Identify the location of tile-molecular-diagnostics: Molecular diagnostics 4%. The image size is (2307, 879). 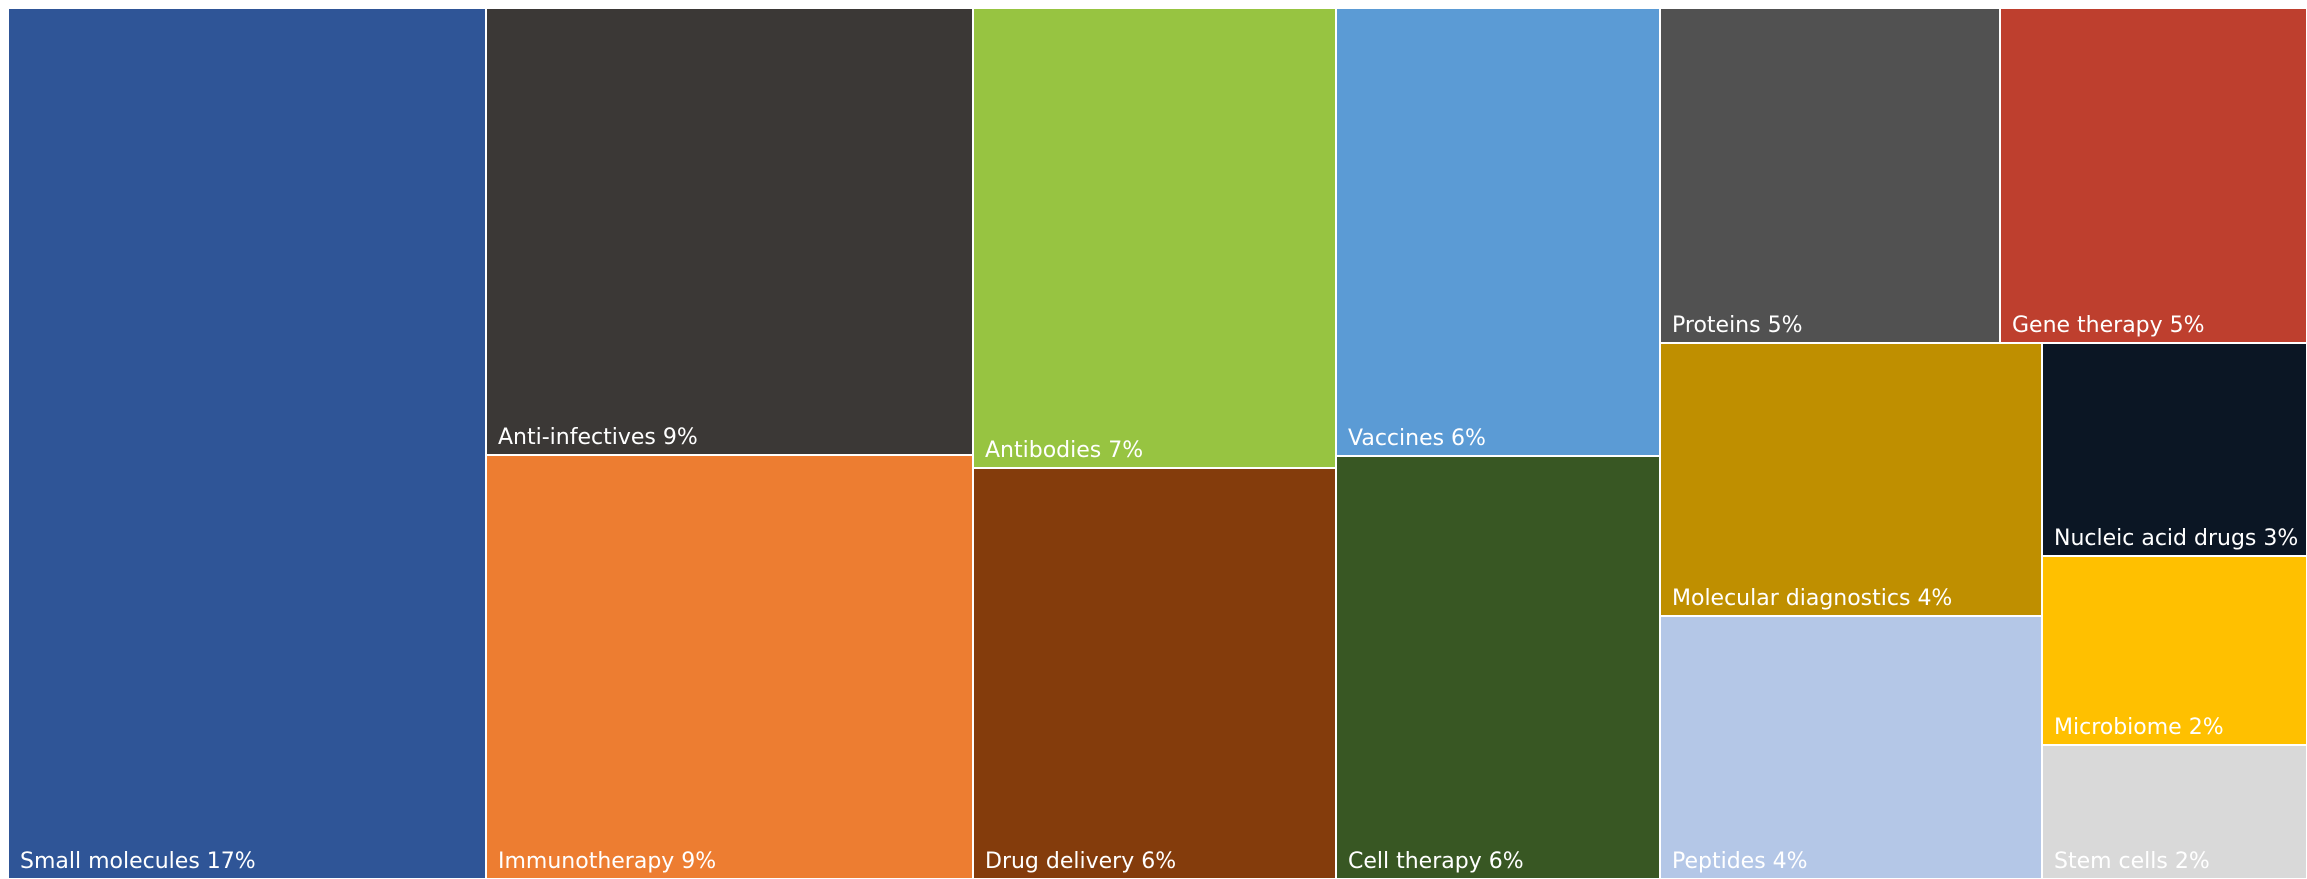
(1851, 479).